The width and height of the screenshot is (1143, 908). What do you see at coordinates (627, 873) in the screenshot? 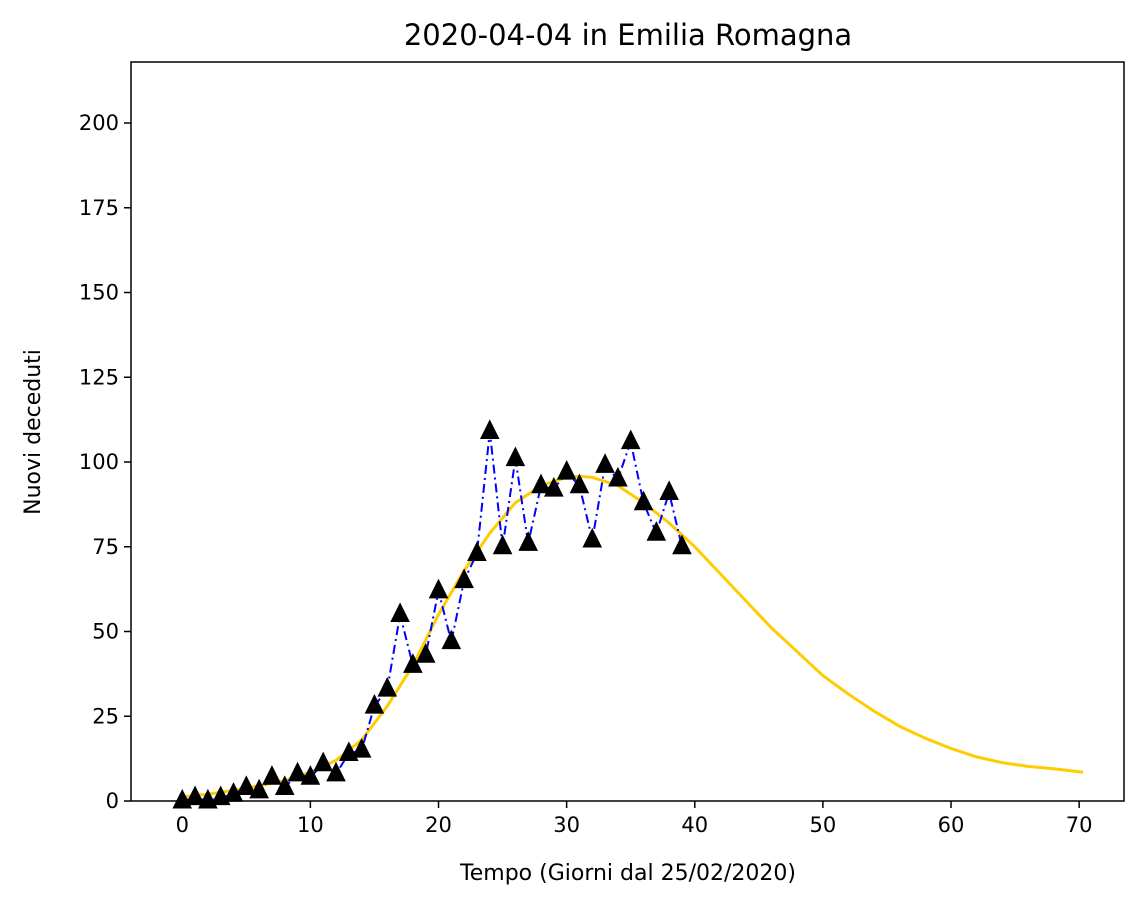
I see `x-axis-label: Tempo (Giorni dal 25/02/2020)` at bounding box center [627, 873].